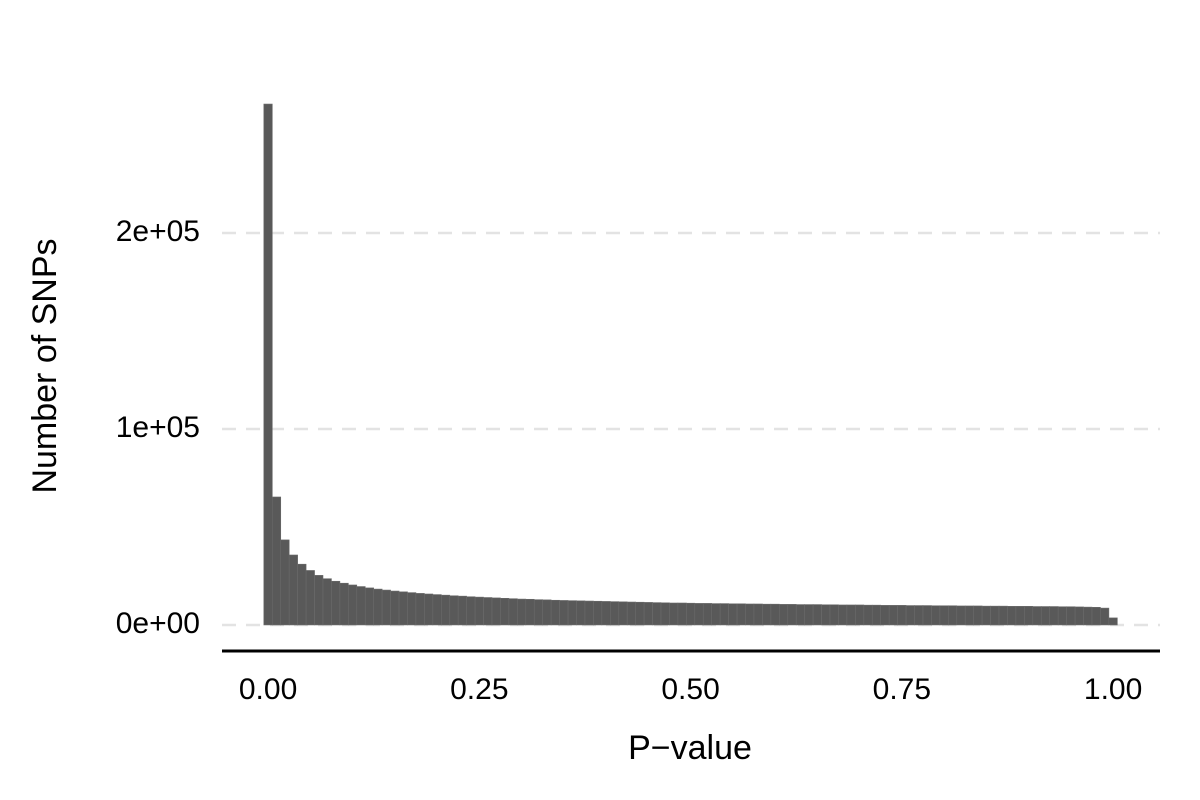 The height and width of the screenshot is (800, 1200). Describe the element at coordinates (690, 748) in the screenshot. I see `x-axis-label: P−value` at that location.